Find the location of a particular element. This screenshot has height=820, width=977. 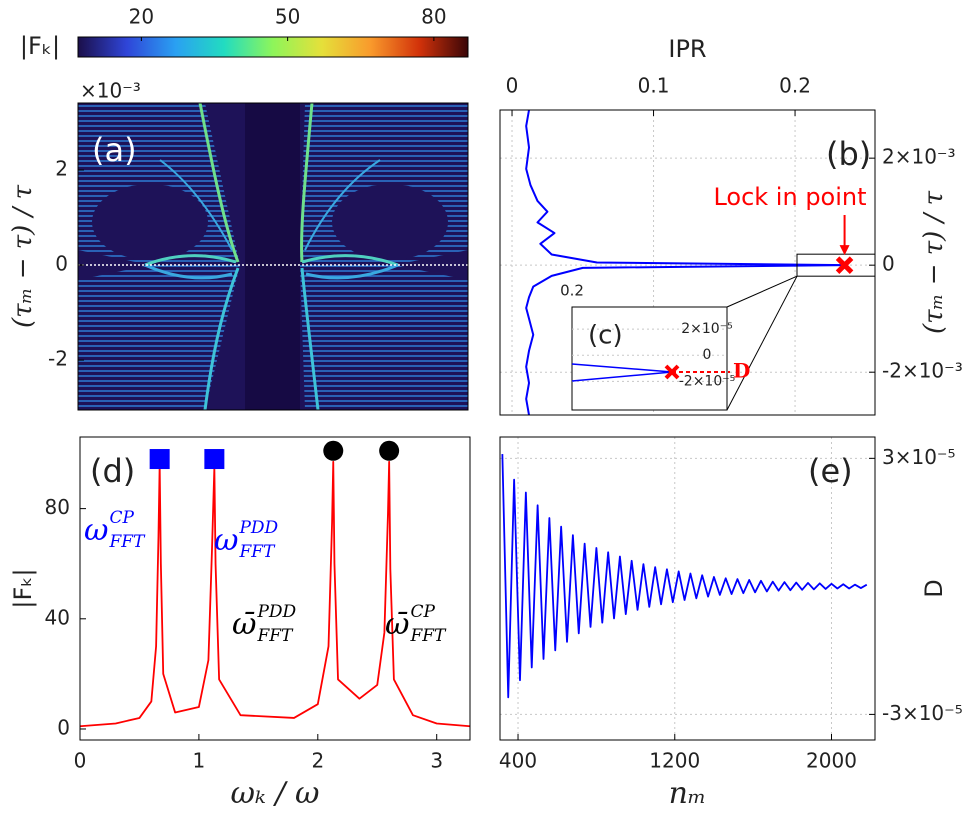

inset-lock-point is located at coordinates (672, 372).